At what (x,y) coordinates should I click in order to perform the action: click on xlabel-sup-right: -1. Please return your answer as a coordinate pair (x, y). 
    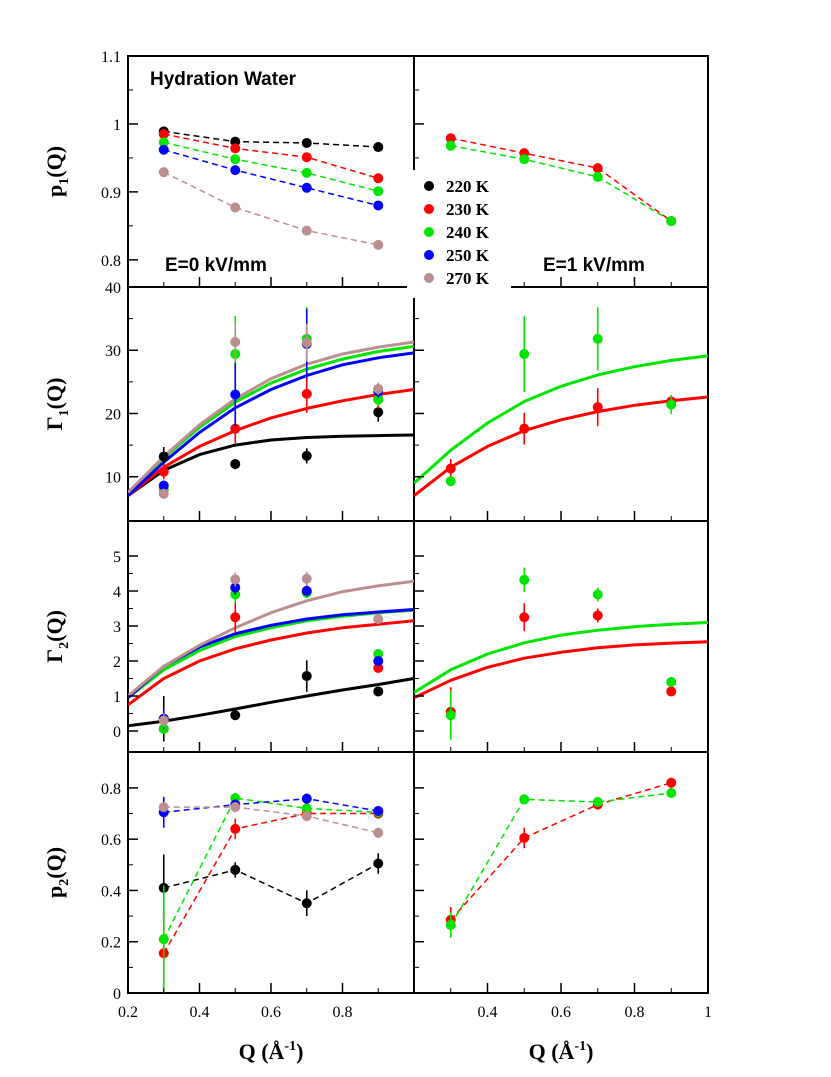
    Looking at the image, I should click on (580, 1046).